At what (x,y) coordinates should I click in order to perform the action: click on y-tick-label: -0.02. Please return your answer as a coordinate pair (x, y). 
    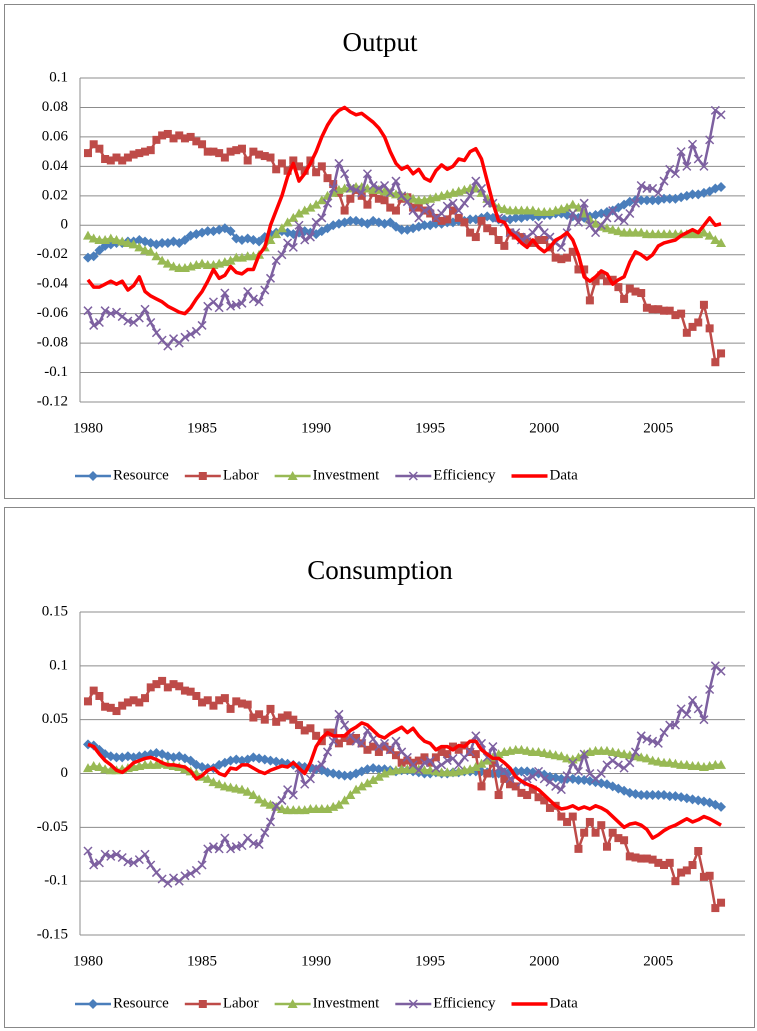
    Looking at the image, I should click on (52, 254).